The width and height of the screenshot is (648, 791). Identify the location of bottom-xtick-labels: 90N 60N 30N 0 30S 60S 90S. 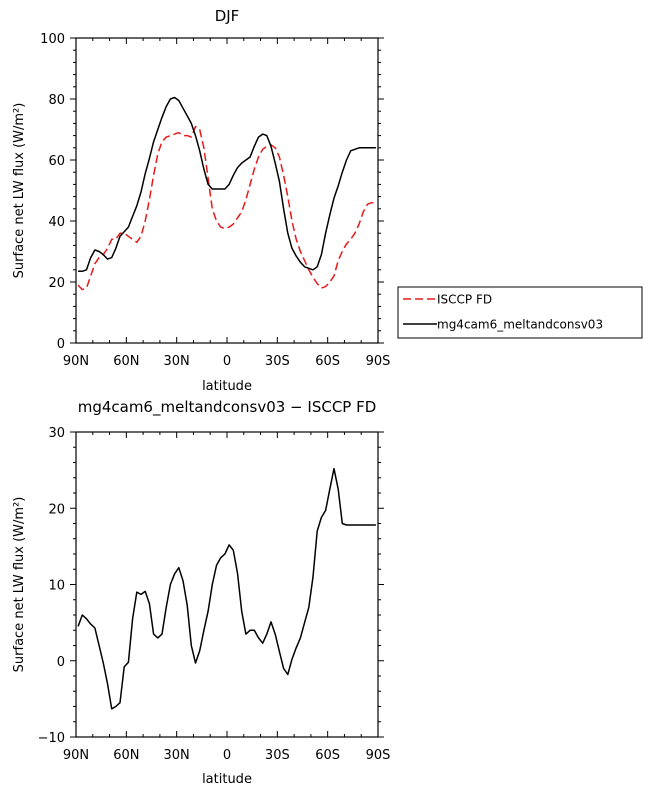
(227, 755).